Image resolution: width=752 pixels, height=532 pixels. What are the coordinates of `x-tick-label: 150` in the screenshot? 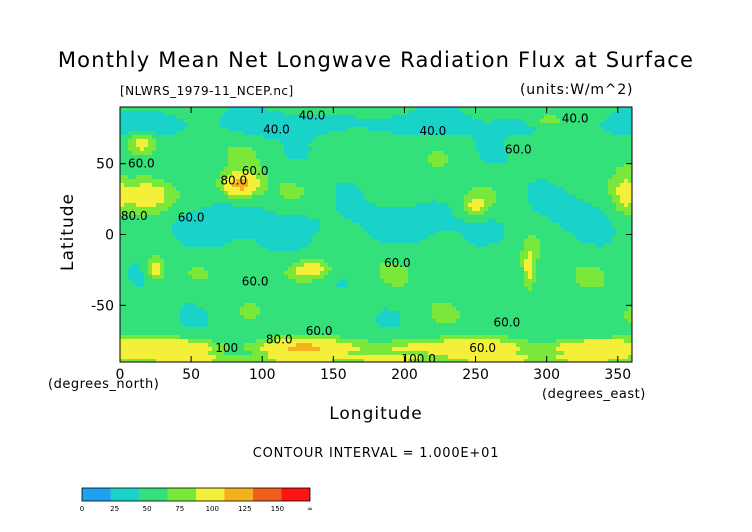 It's located at (333, 375).